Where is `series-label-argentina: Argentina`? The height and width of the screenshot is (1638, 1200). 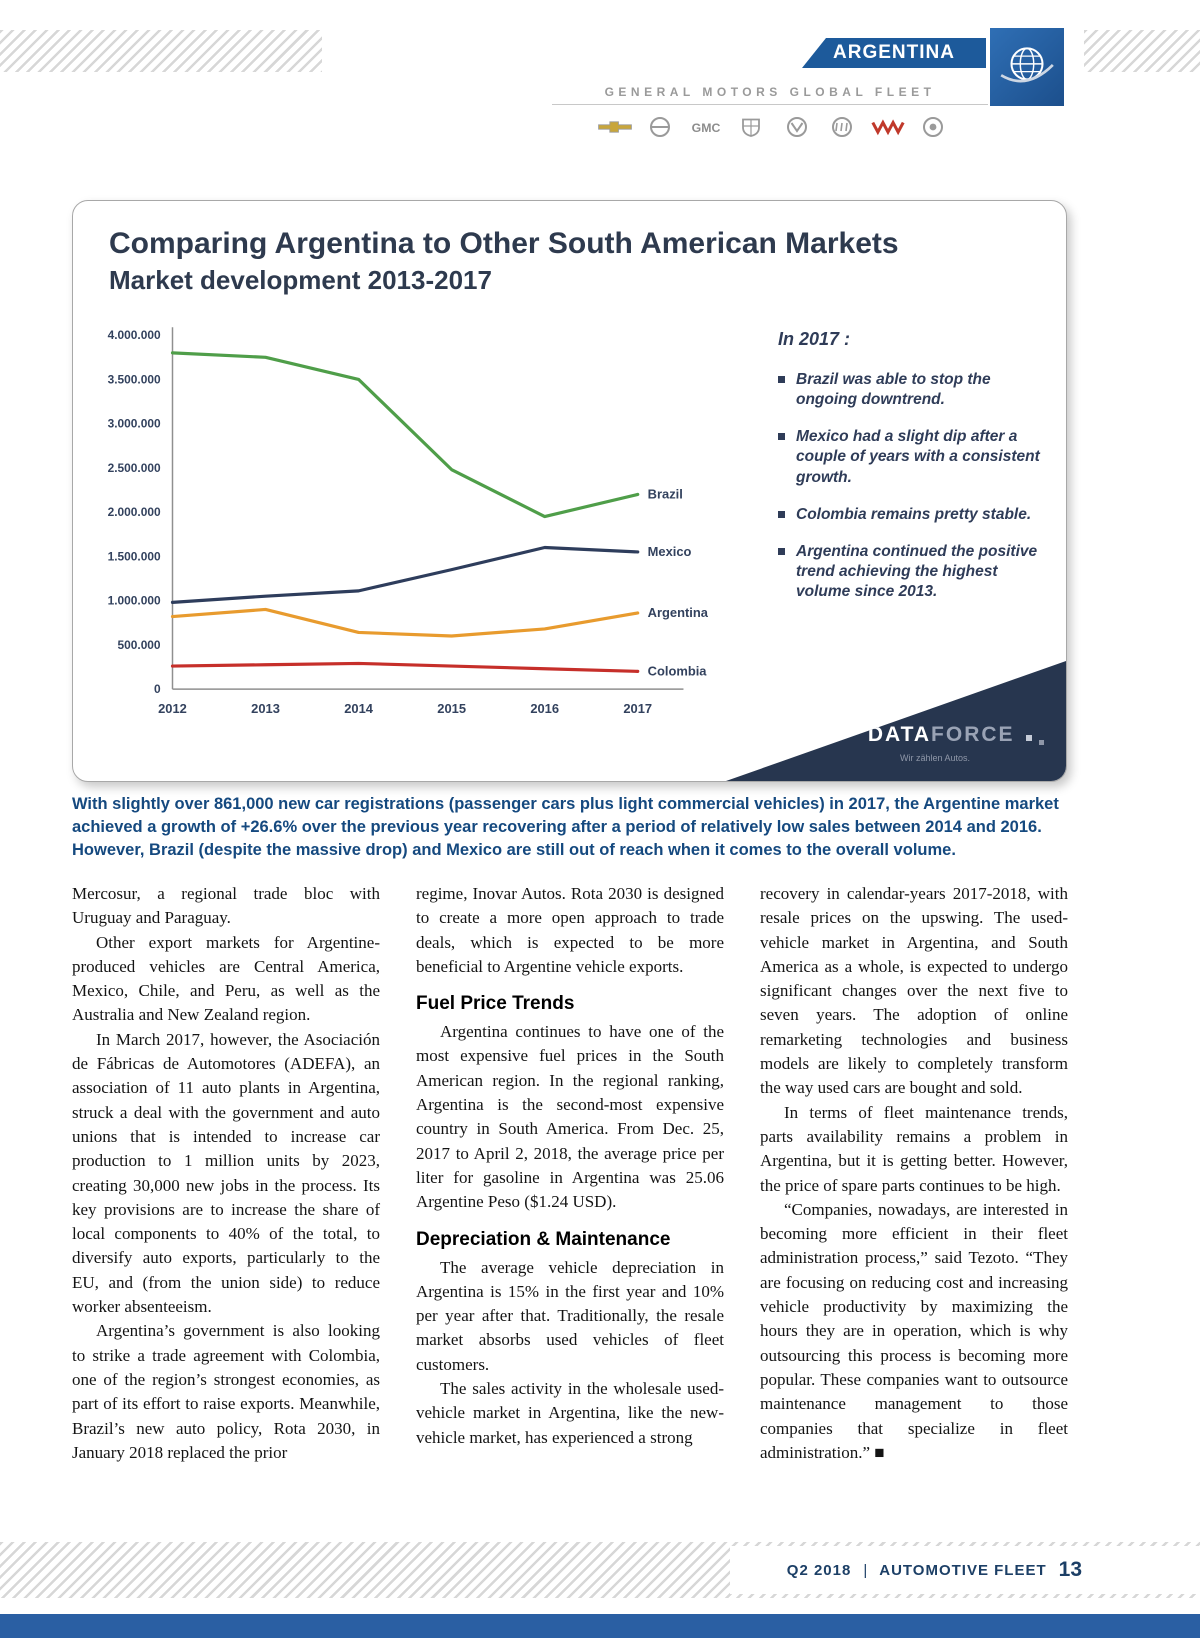
series-label-argentina: Argentina is located at coordinates (678, 612).